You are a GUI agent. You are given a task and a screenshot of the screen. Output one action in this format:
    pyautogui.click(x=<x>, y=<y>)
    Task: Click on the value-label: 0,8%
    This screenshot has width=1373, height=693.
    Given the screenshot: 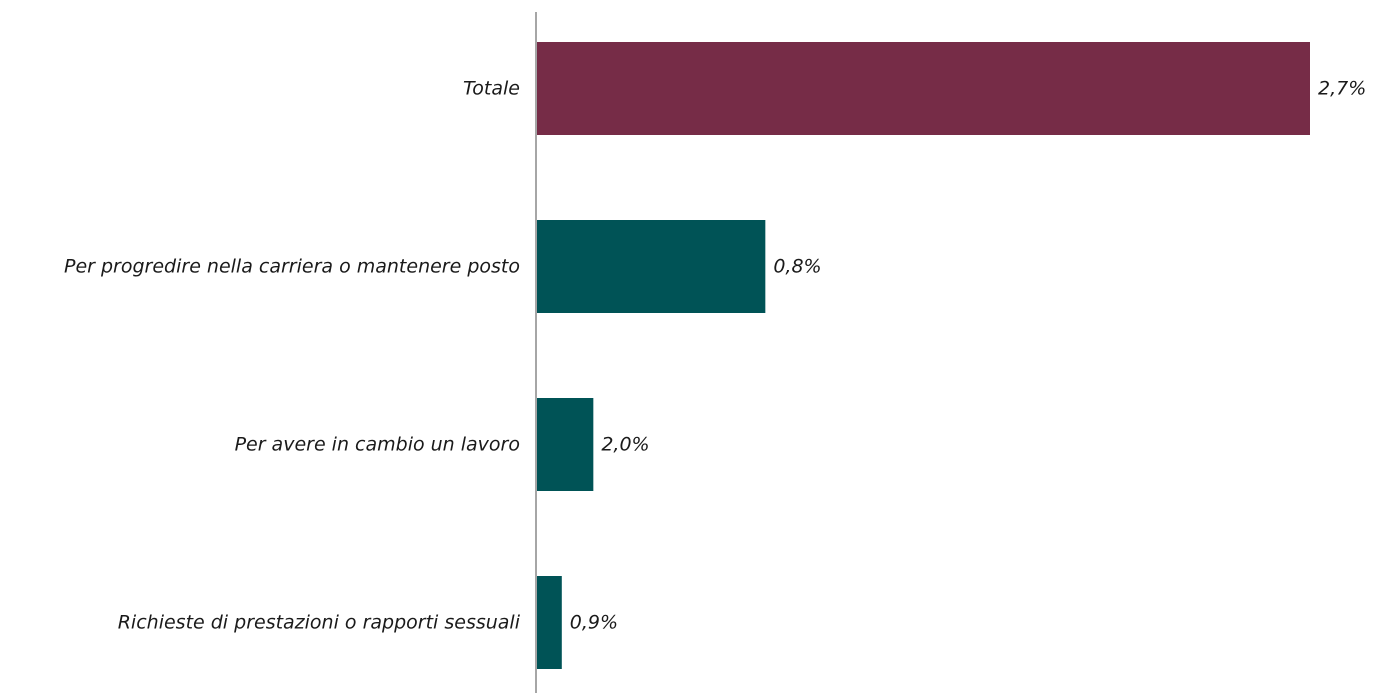 What is the action you would take?
    pyautogui.click(x=797, y=267)
    